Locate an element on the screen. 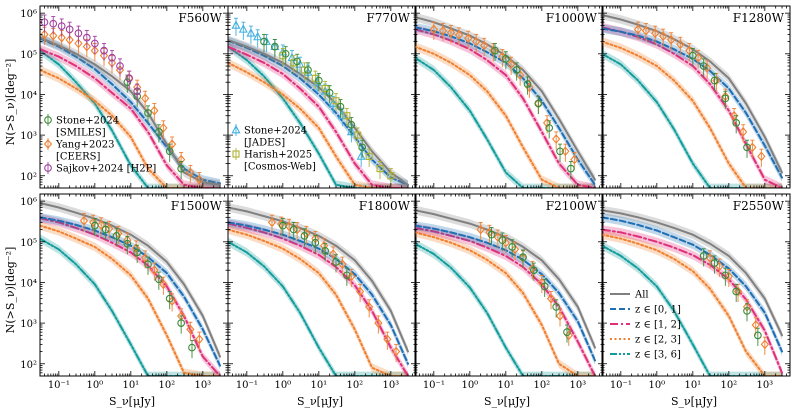 This screenshot has width=792, height=410. legend-label-yang23: Yang+2023 is located at coordinates (84, 145).